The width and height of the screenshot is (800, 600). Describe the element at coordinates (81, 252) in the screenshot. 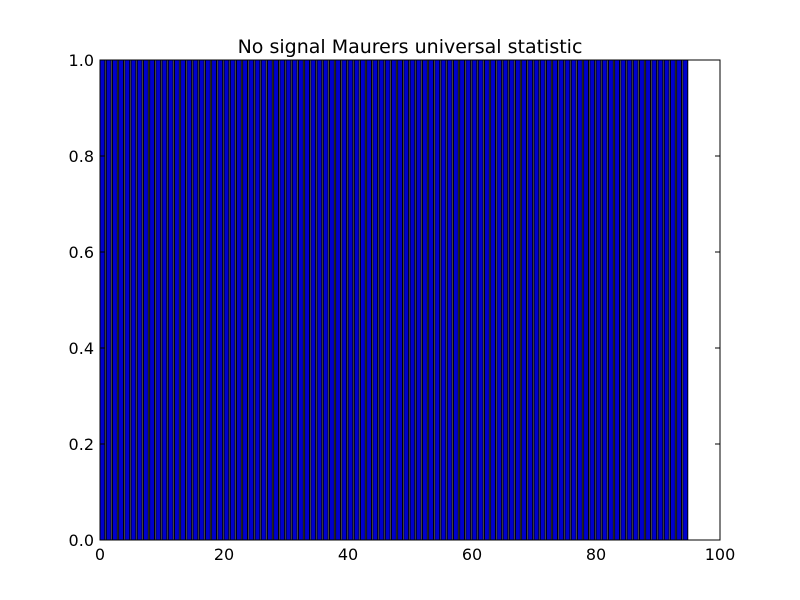

I see `y-tick-label: 0.6` at that location.